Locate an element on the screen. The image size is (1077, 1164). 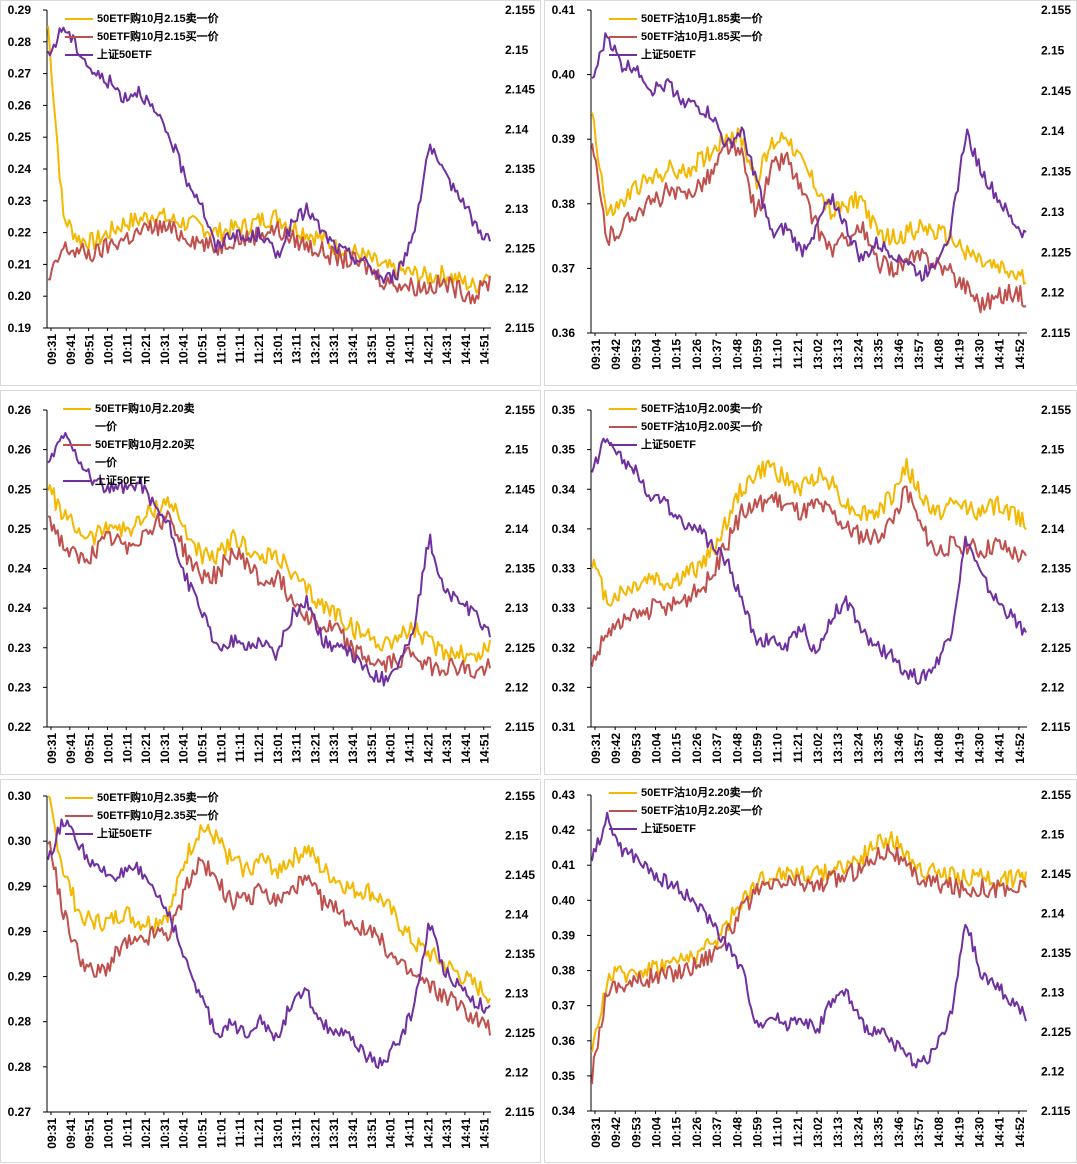
x-tick-label: 14:01 is located at coordinates (391, 349).